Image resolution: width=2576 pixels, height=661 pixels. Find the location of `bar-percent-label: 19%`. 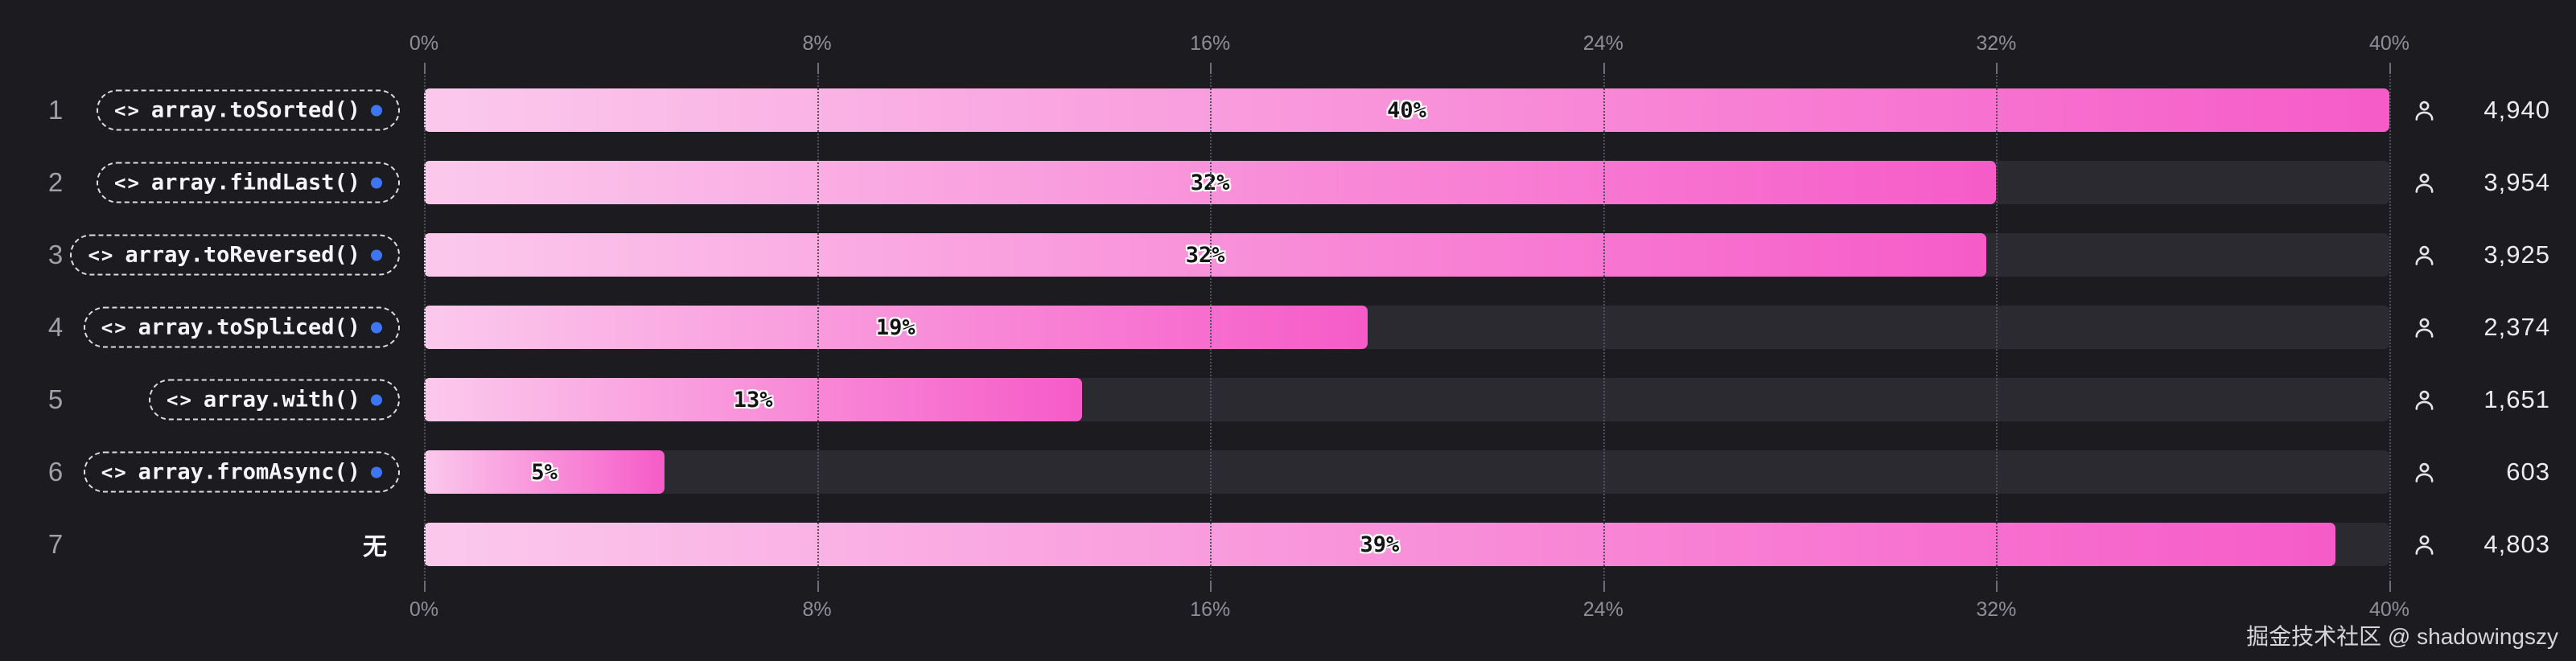

bar-percent-label: 19% is located at coordinates (895, 327).